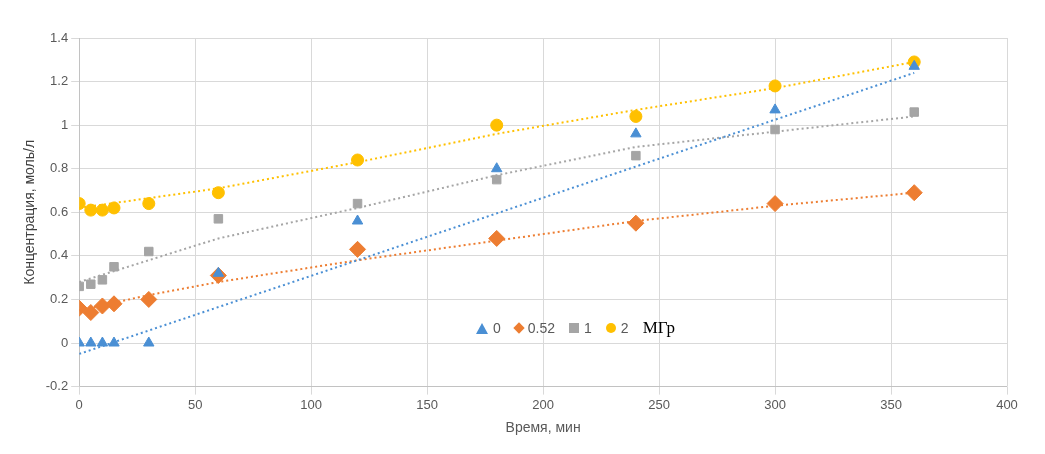 Image resolution: width=1045 pixels, height=454 pixels. Describe the element at coordinates (775, 404) in the screenshot. I see `x-tick-label: 300` at that location.